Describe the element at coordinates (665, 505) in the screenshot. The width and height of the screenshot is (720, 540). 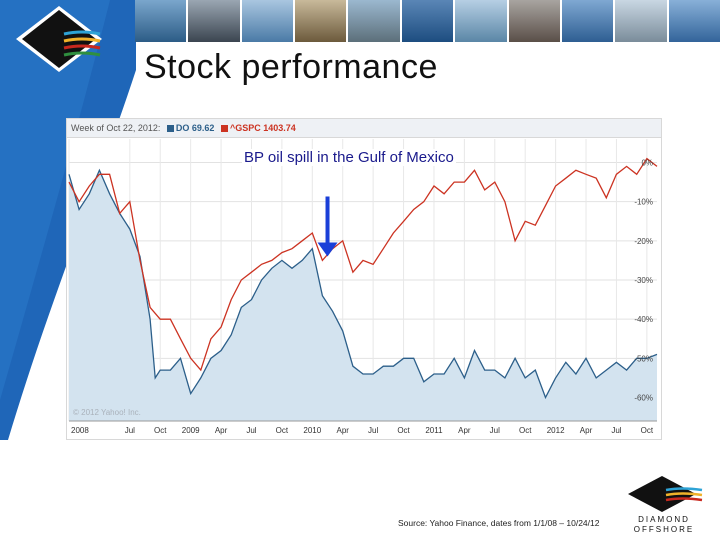
I see `diamond-offshore-logo-icon: DIAMOND OFFSHORE` at that location.